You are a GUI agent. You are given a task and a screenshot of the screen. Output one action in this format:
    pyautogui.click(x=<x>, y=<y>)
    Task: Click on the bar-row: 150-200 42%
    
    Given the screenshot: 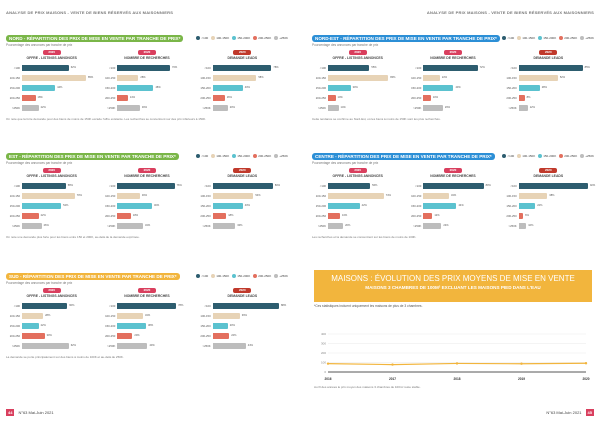 What is the action you would take?
    pyautogui.click(x=357, y=206)
    